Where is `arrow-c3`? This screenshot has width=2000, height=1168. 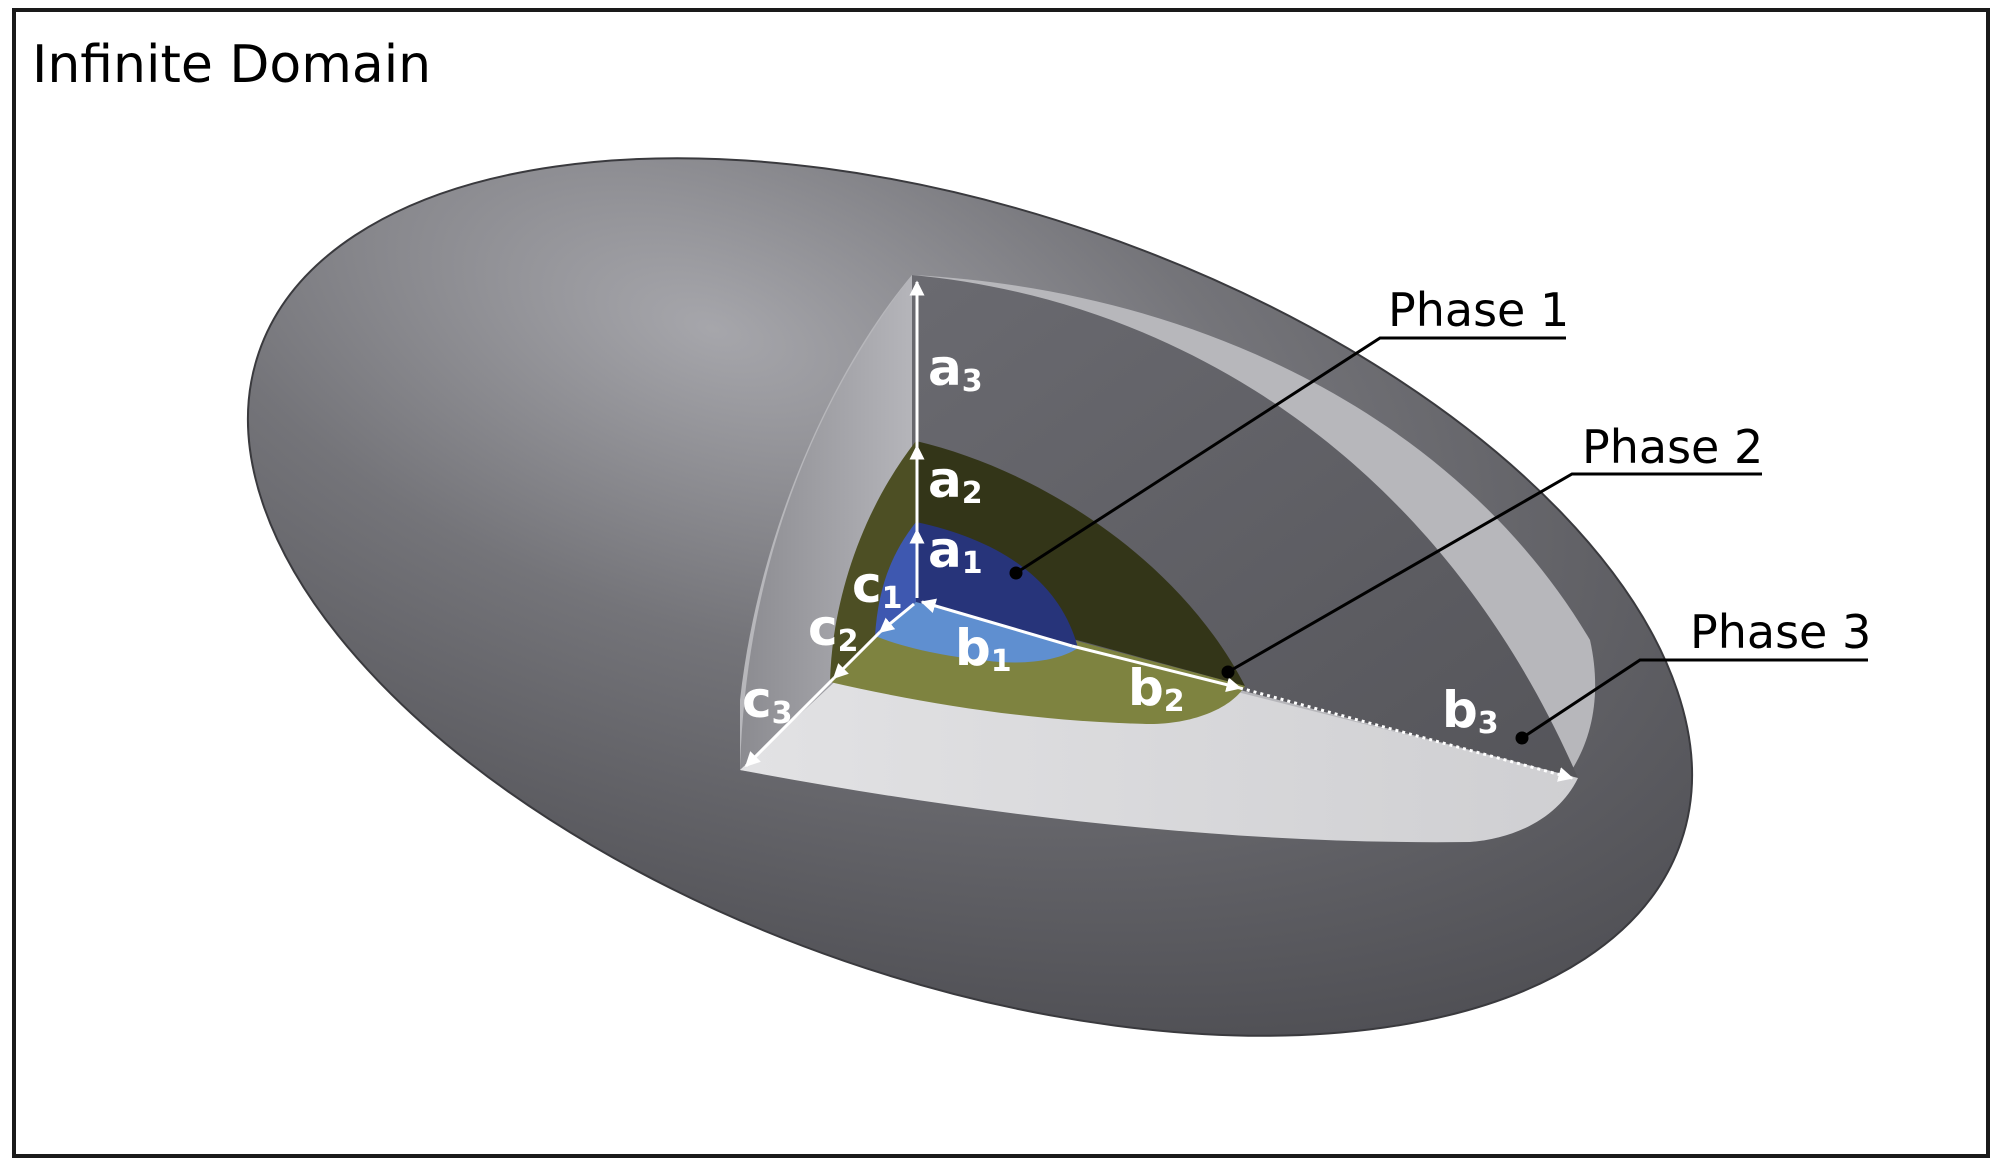
arrow-c3 is located at coordinates (790, 722).